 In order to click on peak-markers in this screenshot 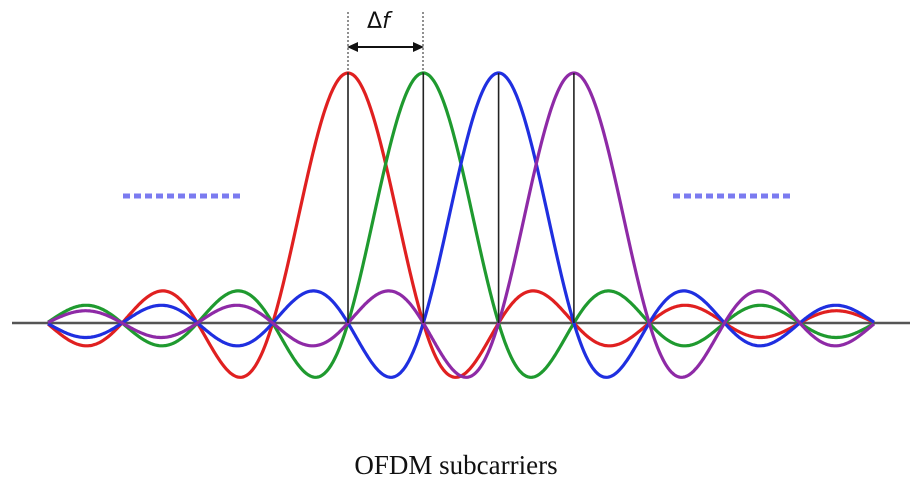, I will do `click(461, 198)`.